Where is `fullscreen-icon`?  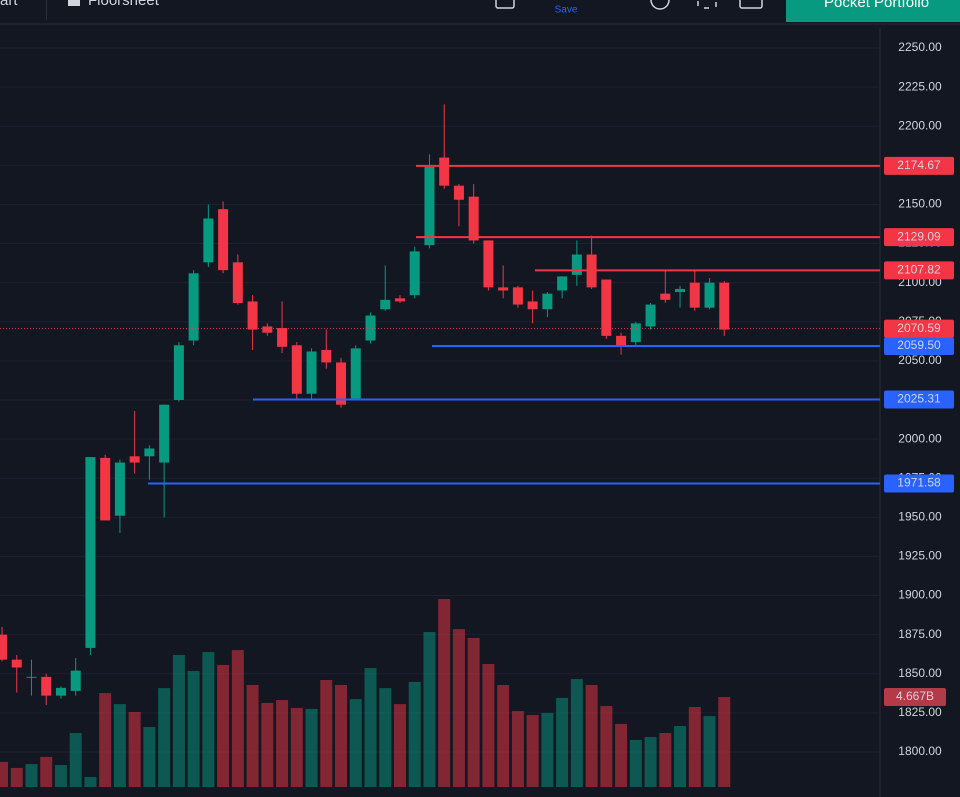
fullscreen-icon is located at coordinates (707, 4).